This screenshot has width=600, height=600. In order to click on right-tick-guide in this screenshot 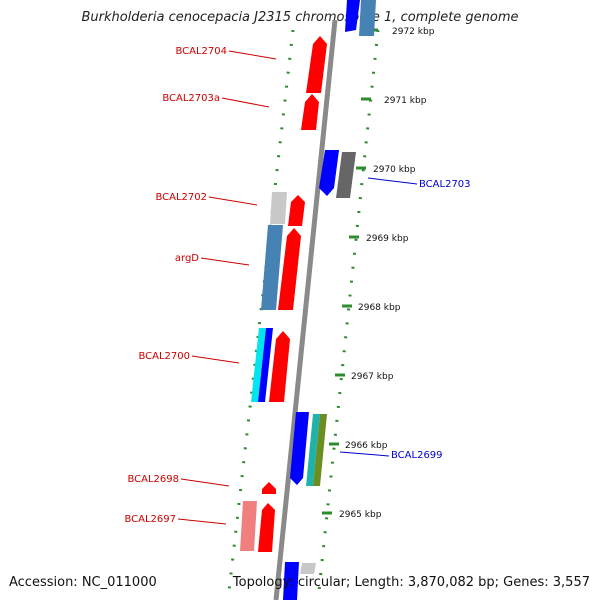, I will do `click(348, 314)`.